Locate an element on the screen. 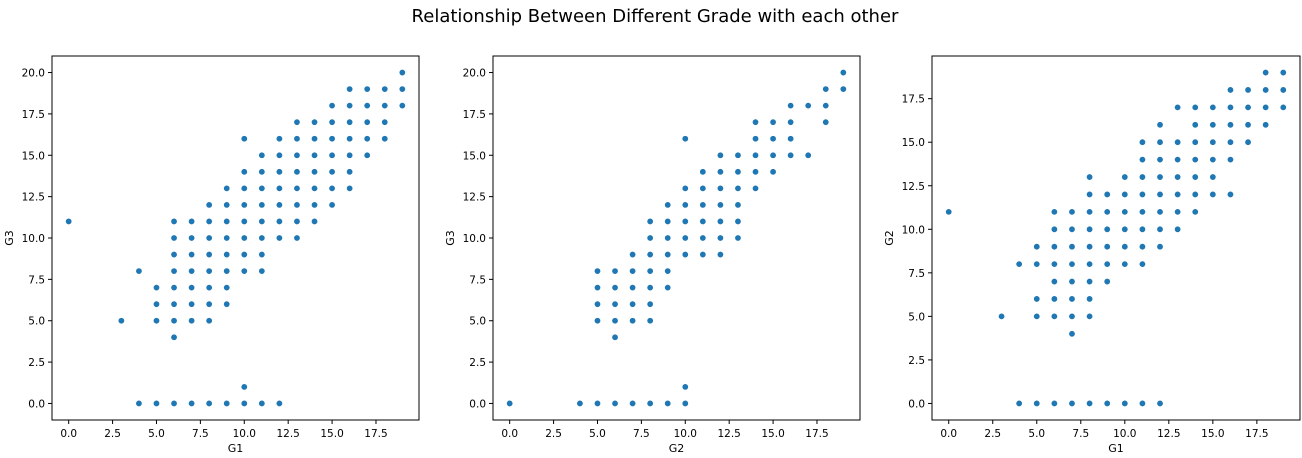 The width and height of the screenshot is (1302, 458). x-tick-label: 0.0 is located at coordinates (948, 434).